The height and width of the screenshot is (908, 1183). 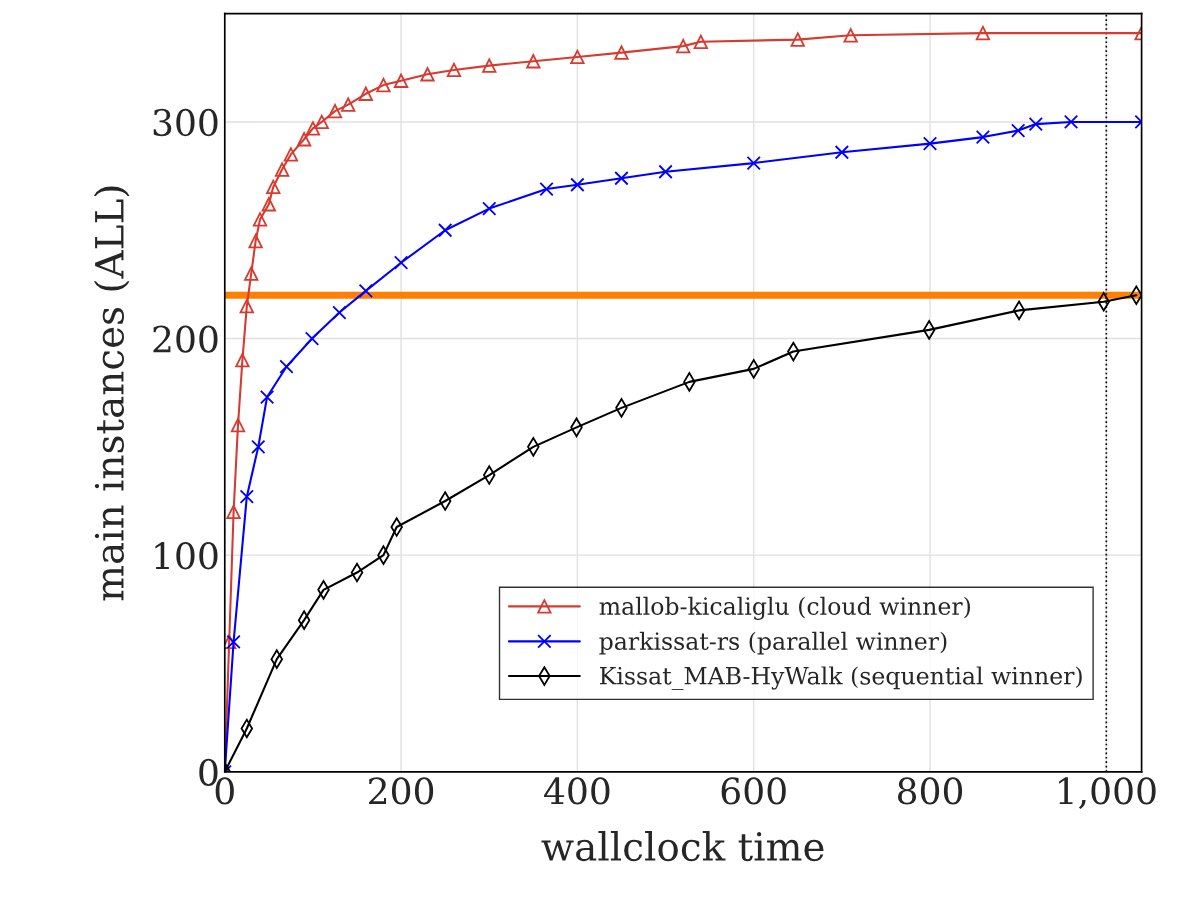 What do you see at coordinates (577, 791) in the screenshot?
I see `x-tick-label: 400` at bounding box center [577, 791].